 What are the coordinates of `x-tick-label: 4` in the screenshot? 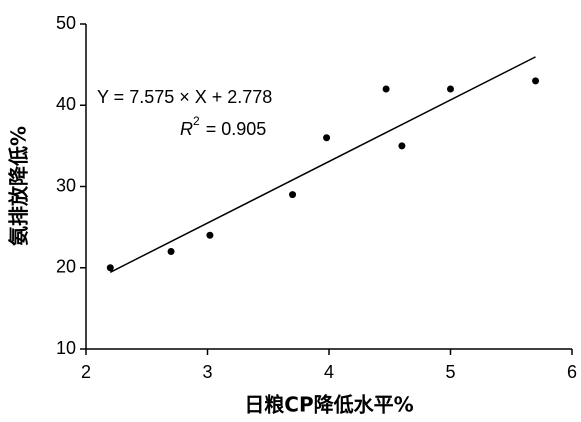 It's located at (329, 372).